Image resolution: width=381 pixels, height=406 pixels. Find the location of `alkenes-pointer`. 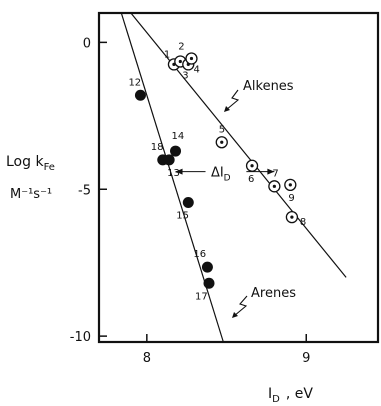

alkenes-pointer is located at coordinates (232, 100).